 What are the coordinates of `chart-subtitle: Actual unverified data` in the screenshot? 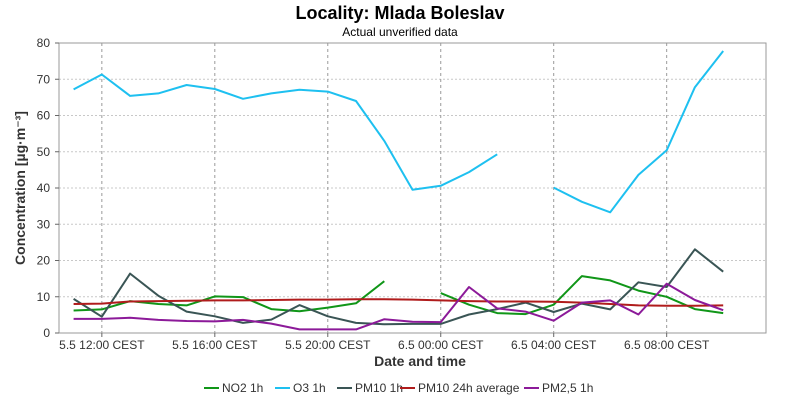 It's located at (400, 32).